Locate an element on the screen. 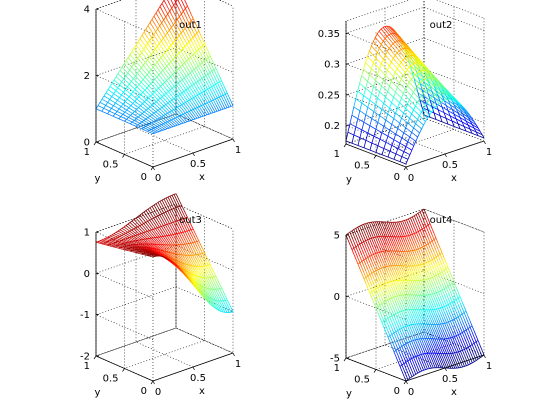  x-gridline is located at coordinates (415, 81).